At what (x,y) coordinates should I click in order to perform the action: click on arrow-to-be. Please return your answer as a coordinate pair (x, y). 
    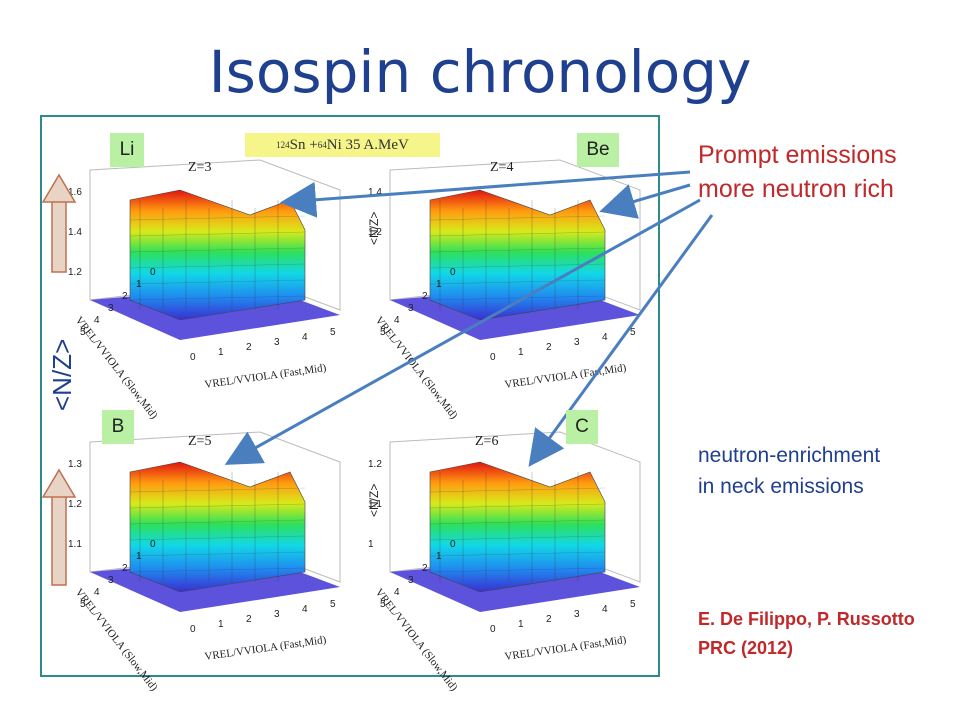
    Looking at the image, I should click on (645, 201).